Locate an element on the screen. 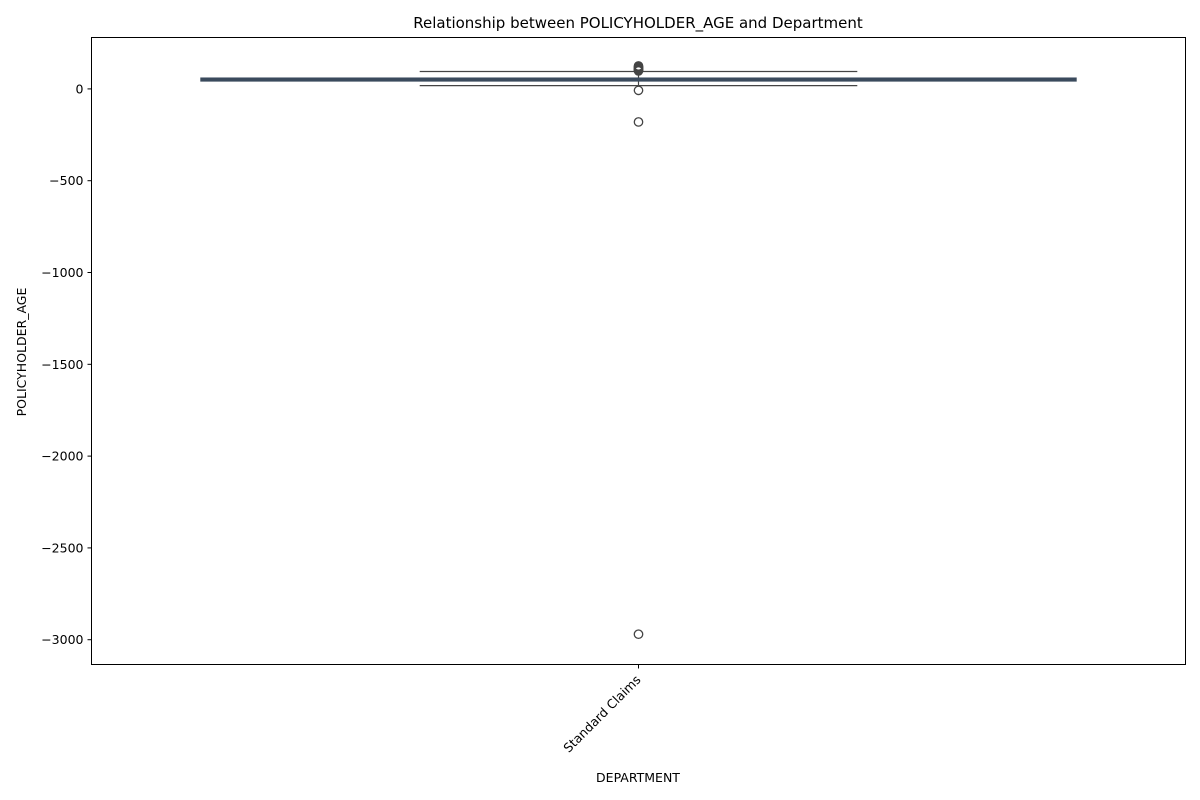 The image size is (1200, 800). y-axis: 0 −500 −1000 −1500 −2000 −2500 −3000 is located at coordinates (66, 364).